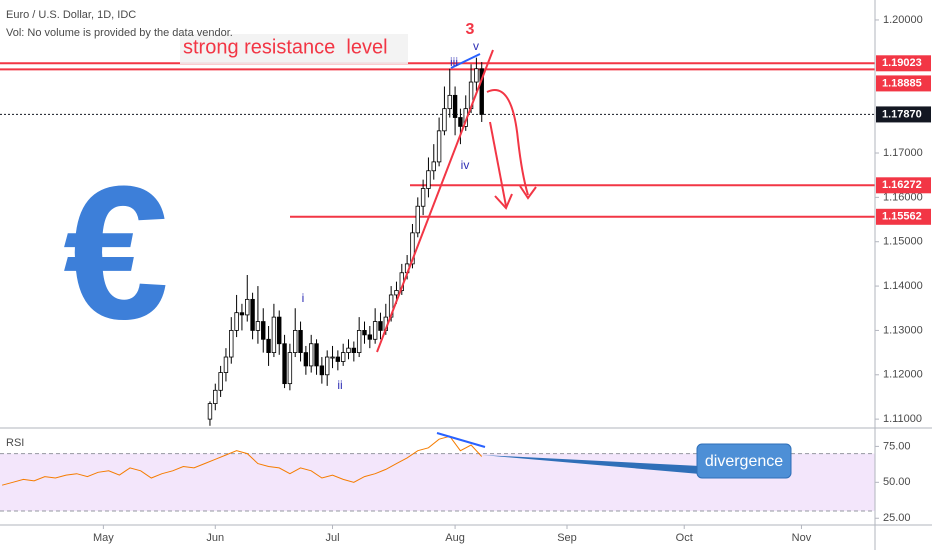 The image size is (932, 550). What do you see at coordinates (476, 46) in the screenshot?
I see `wave-label: v` at bounding box center [476, 46].